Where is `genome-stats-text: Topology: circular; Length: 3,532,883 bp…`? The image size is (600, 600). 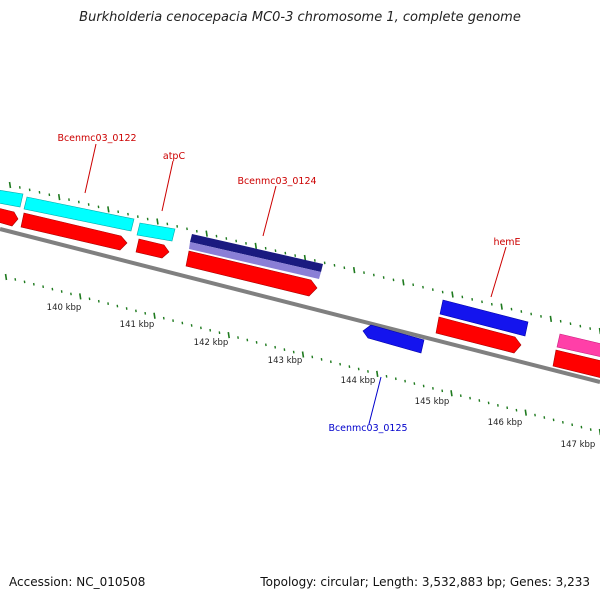 genome-stats-text: Topology: circular; Length: 3,532,883 bp… is located at coordinates (425, 582).